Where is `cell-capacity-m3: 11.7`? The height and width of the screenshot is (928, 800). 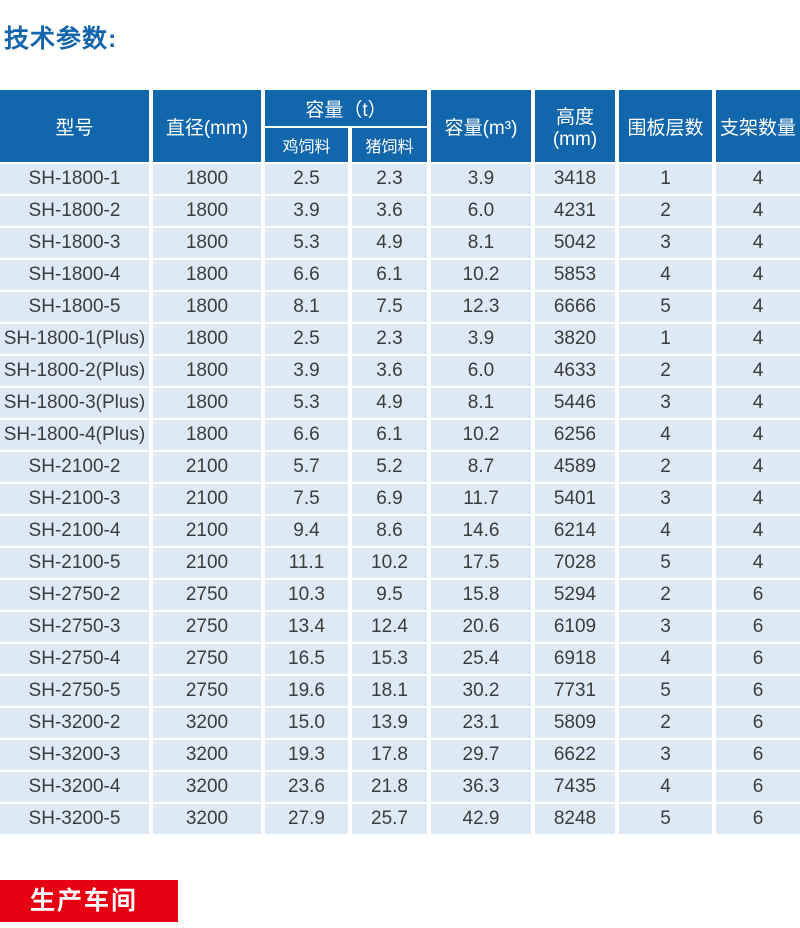 cell-capacity-m3: 11.7 is located at coordinates (481, 499).